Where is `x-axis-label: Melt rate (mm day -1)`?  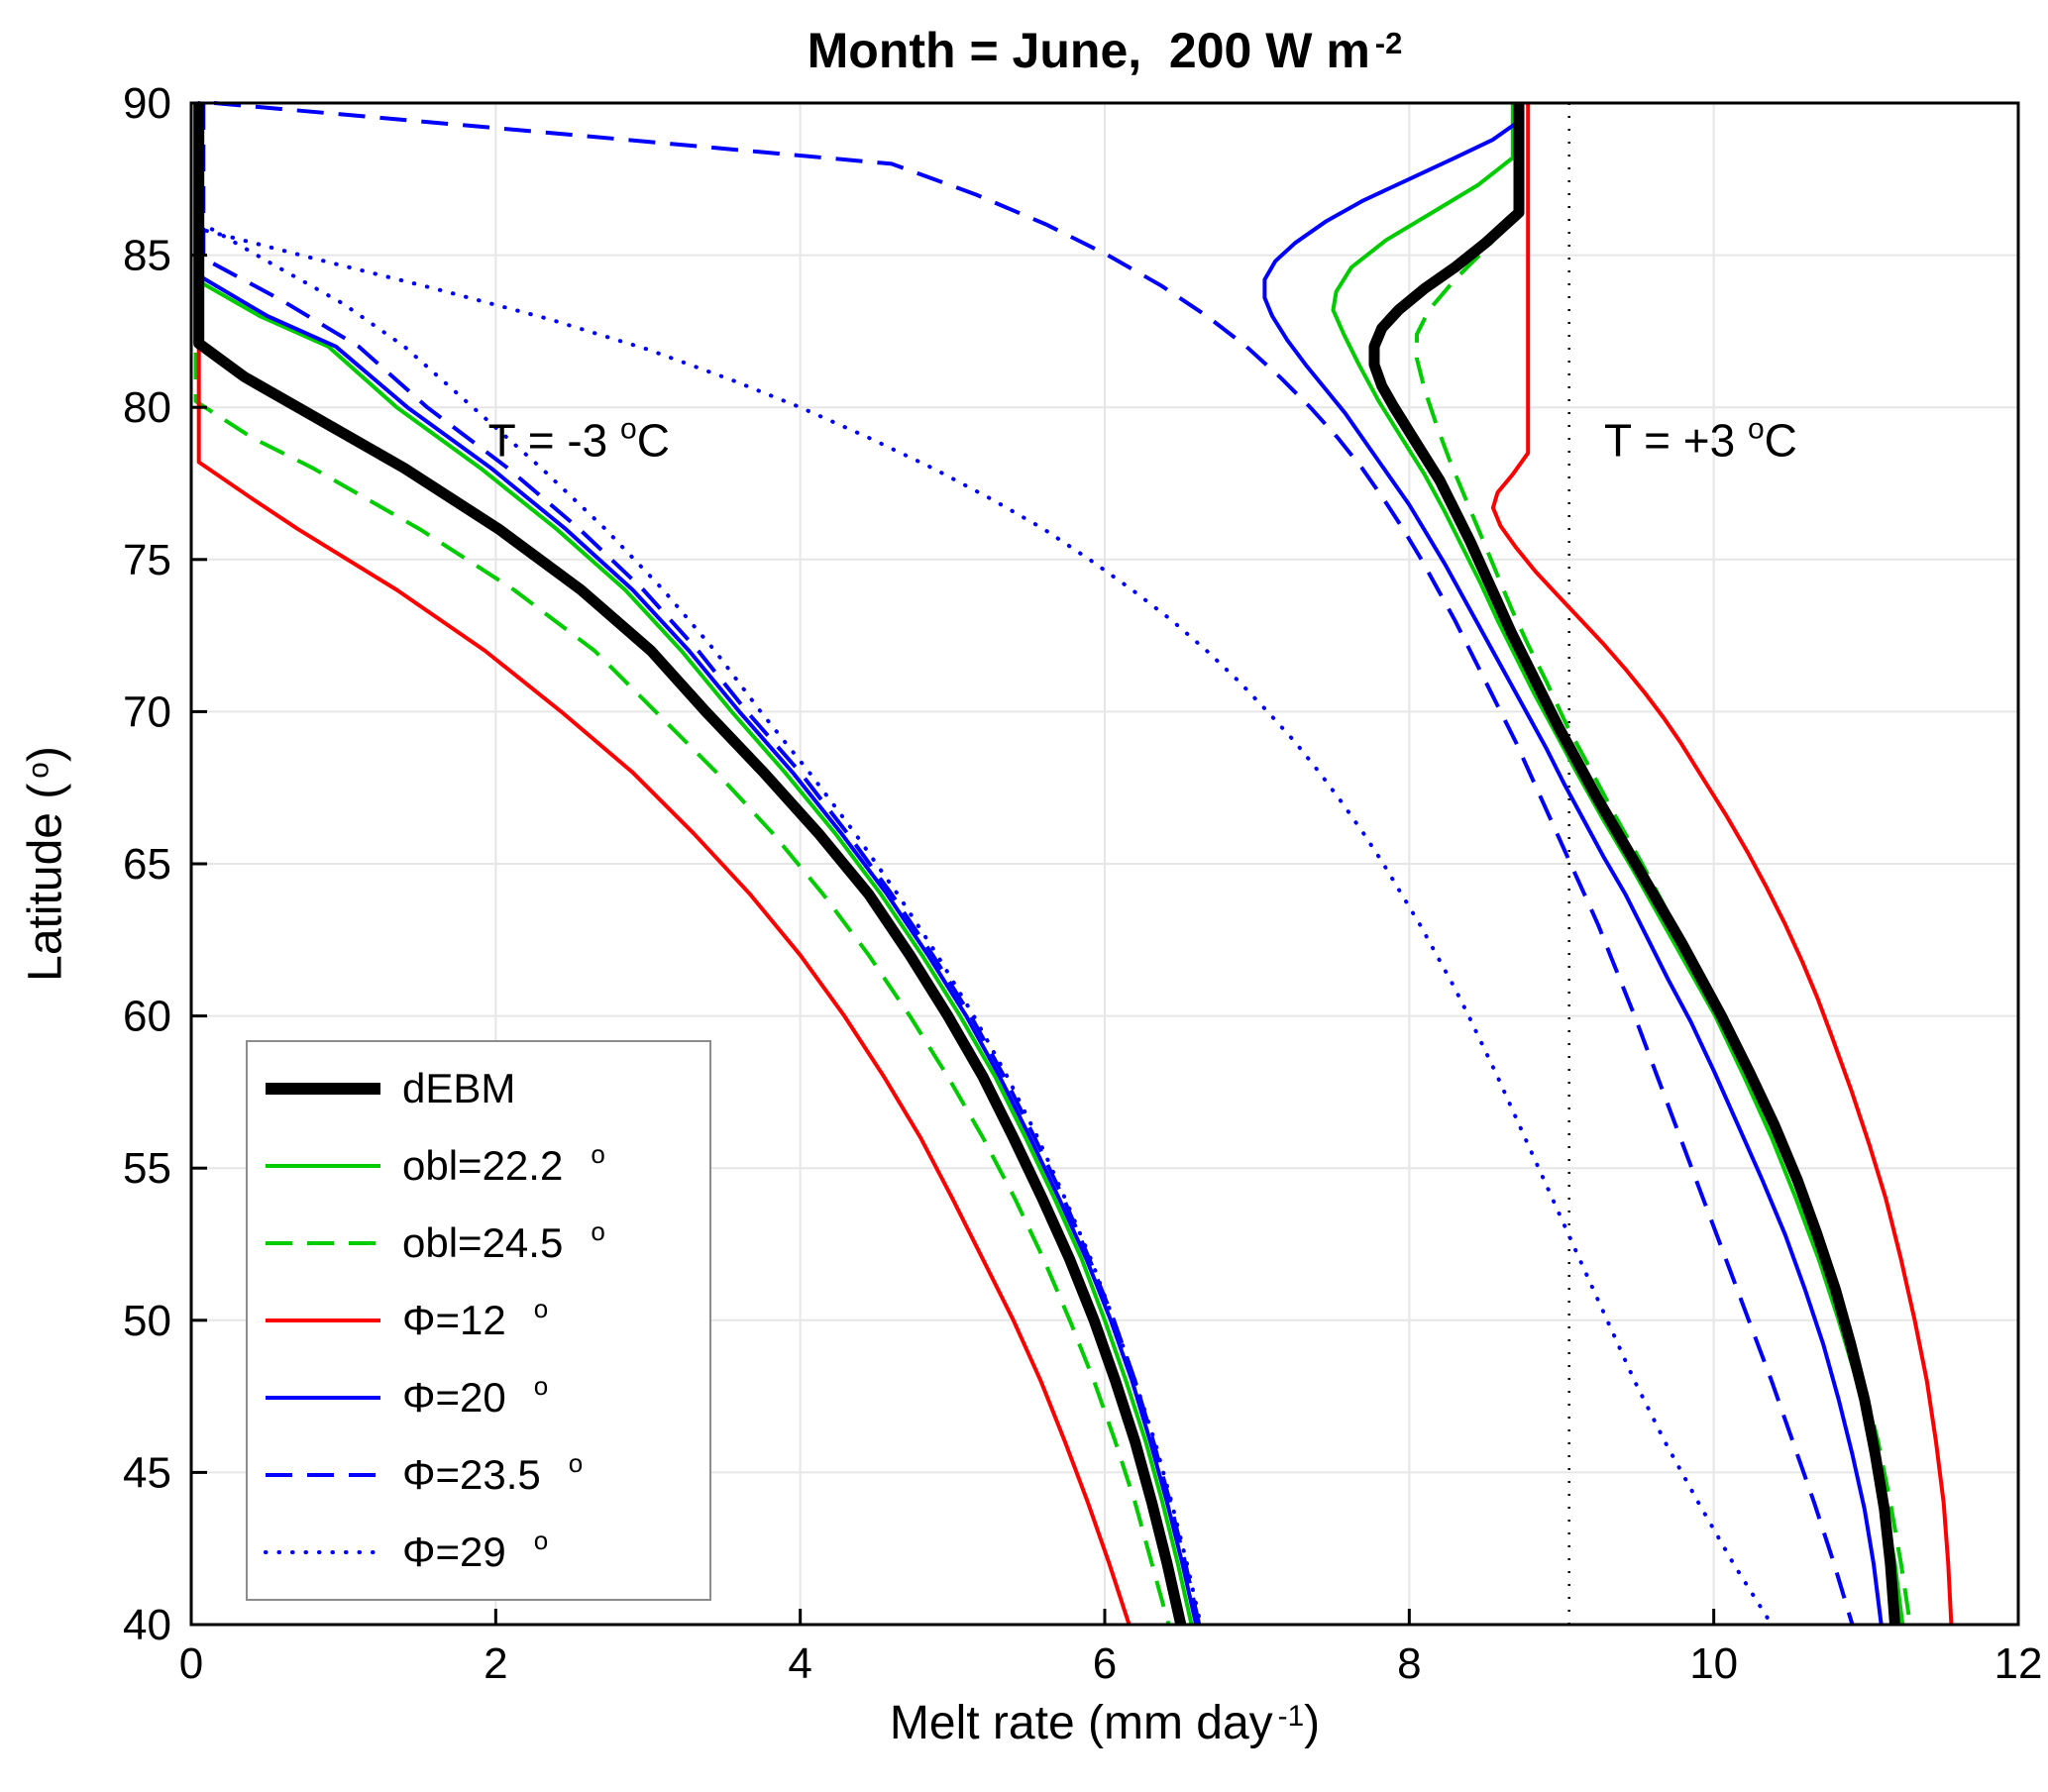
x-axis-label: Melt rate (mm day -1) is located at coordinates (1104, 1723).